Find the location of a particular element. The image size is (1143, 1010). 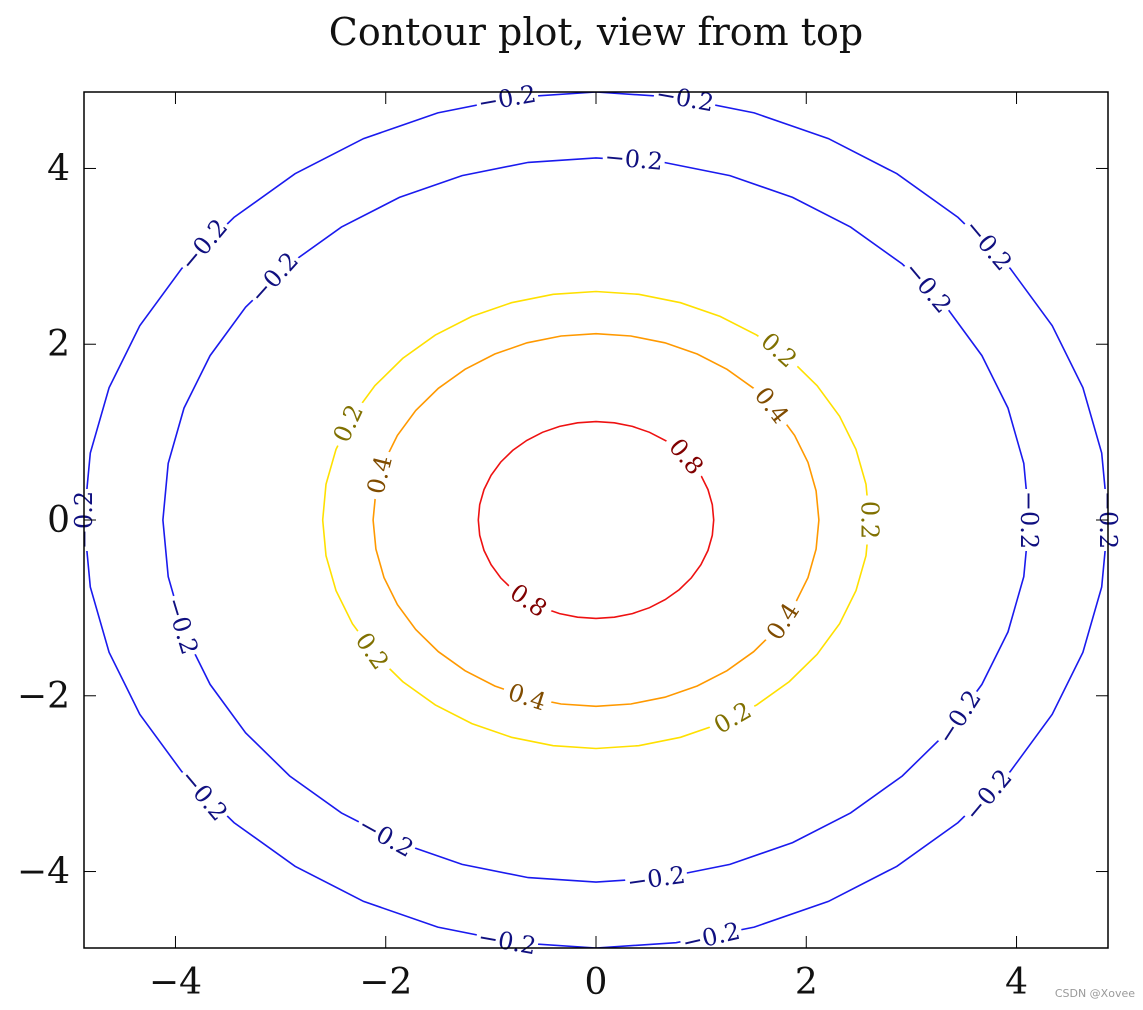

contour-label-2-2: 0.2 is located at coordinates (869, 520).